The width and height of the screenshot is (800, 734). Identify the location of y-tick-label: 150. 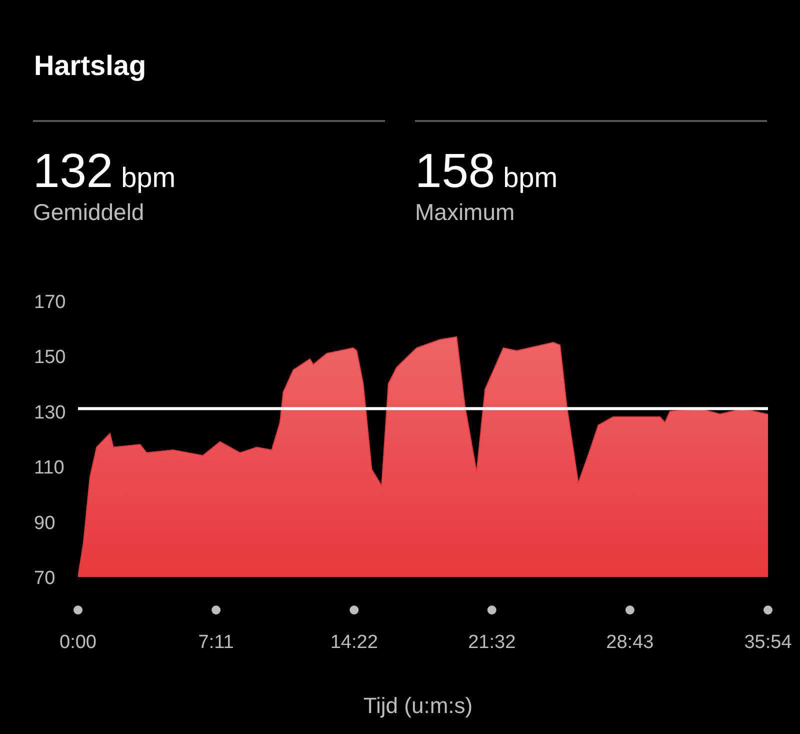
(50, 357).